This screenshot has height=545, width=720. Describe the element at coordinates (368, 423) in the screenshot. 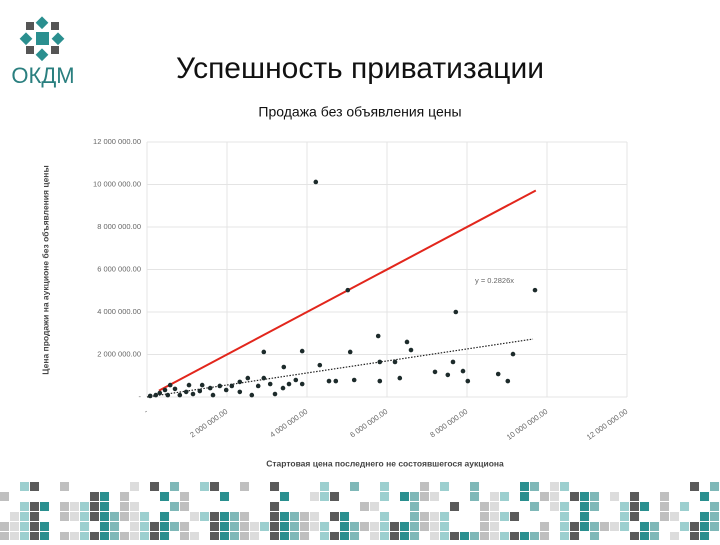

I see `x-tick-label: 6 000 000.00` at that location.